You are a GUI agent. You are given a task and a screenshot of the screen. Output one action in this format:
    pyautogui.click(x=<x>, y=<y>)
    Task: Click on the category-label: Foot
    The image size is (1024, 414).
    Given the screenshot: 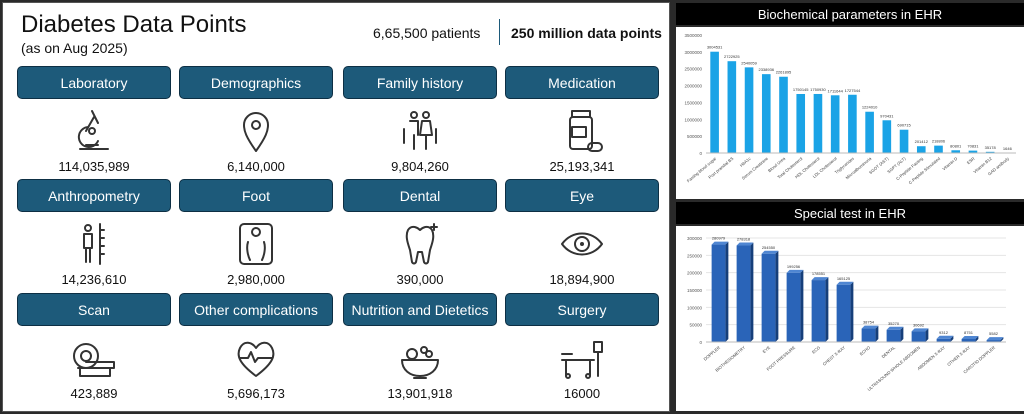 What is the action you would take?
    pyautogui.click(x=255, y=195)
    